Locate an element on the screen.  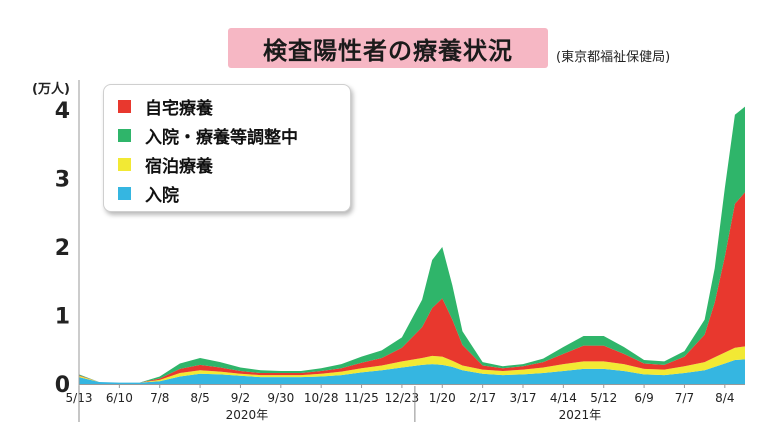
year-label-2020: 2020年 is located at coordinates (247, 415).